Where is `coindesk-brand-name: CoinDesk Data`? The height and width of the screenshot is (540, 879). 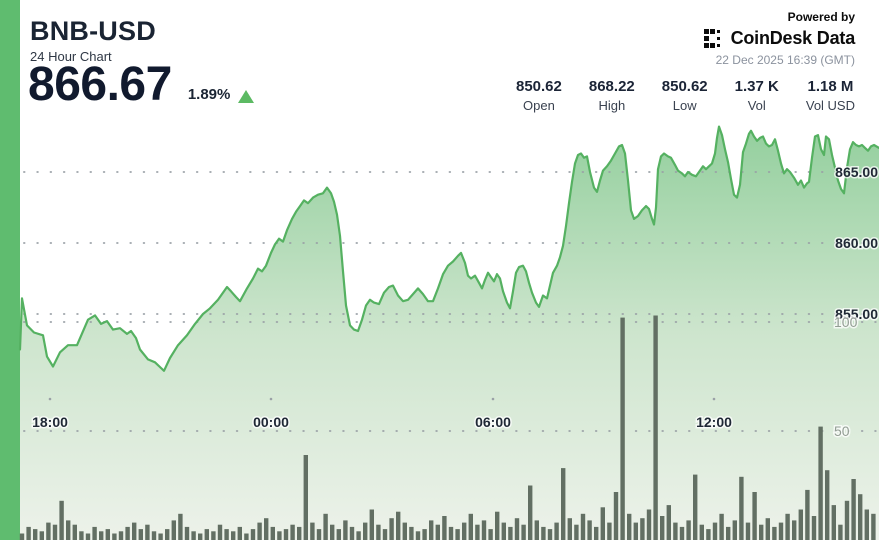
coindesk-brand-name: CoinDesk Data is located at coordinates (793, 38).